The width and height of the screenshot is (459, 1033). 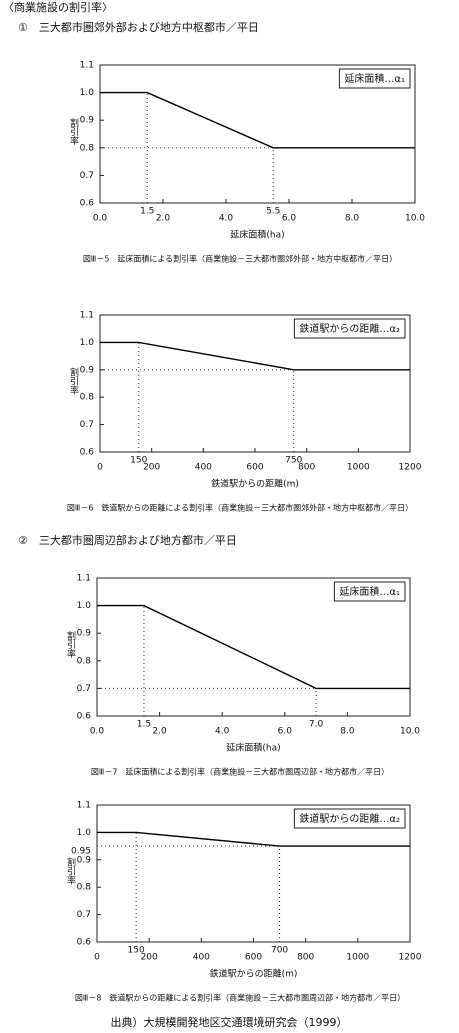 I want to click on chart-caption: 図Ⅲ－5 延床面積による割引率（商業施設－三大都市圏郊外部・地方中枢都市／平日）, so click(x=240, y=259).